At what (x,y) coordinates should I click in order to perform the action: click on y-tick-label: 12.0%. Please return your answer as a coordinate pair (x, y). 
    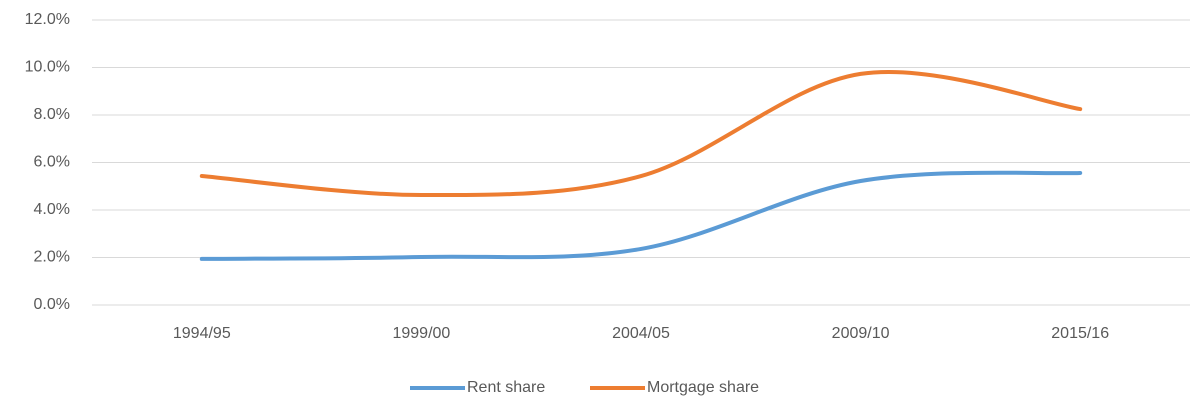
    Looking at the image, I should click on (47, 19).